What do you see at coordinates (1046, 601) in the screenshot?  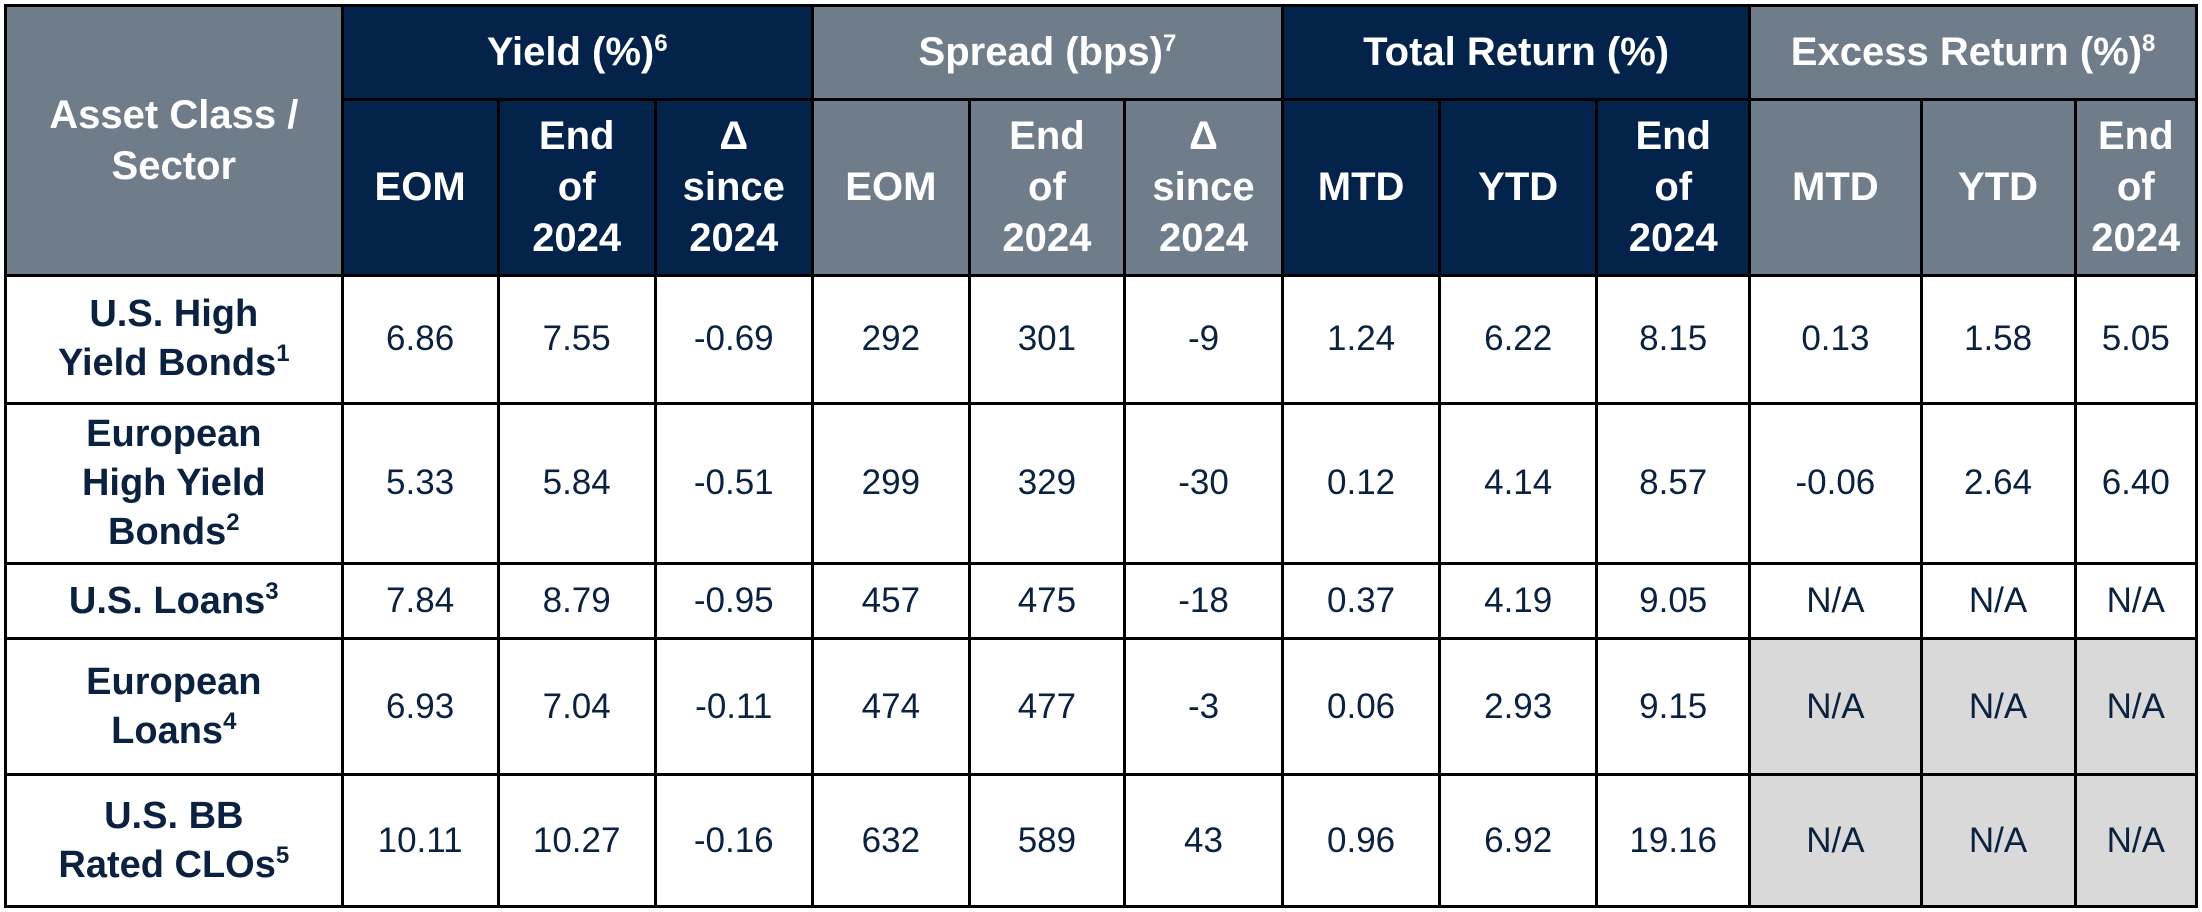 I see `value-cell: 475` at bounding box center [1046, 601].